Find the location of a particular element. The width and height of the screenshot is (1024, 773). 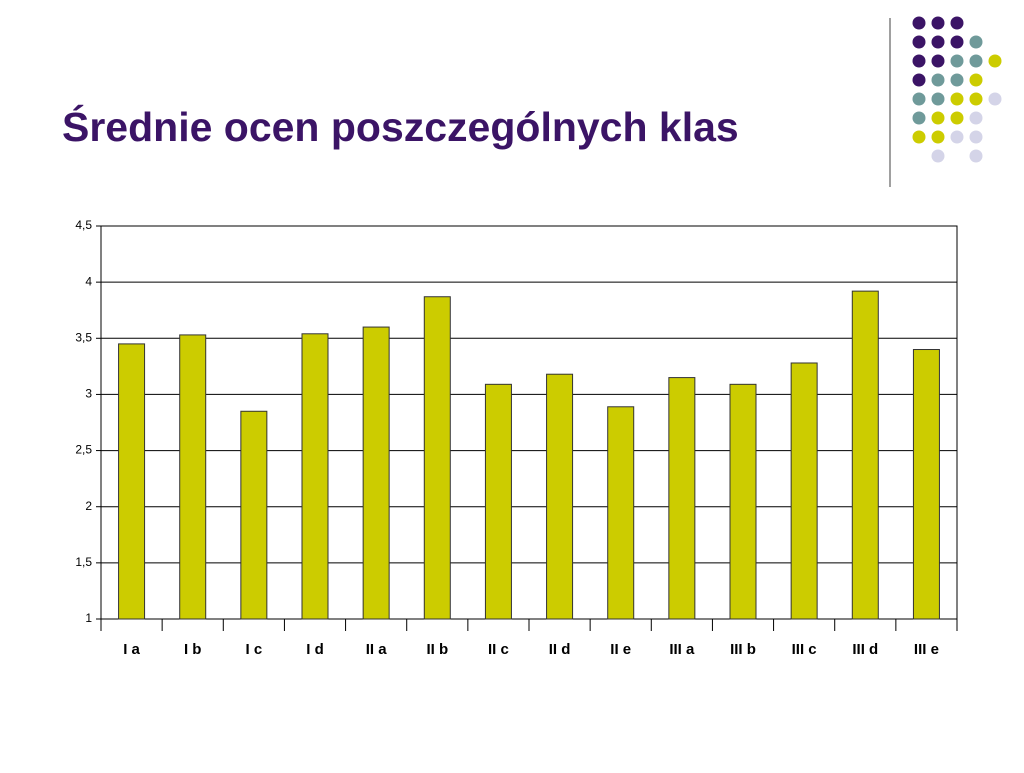

x-tick-label: II e is located at coordinates (620, 649).